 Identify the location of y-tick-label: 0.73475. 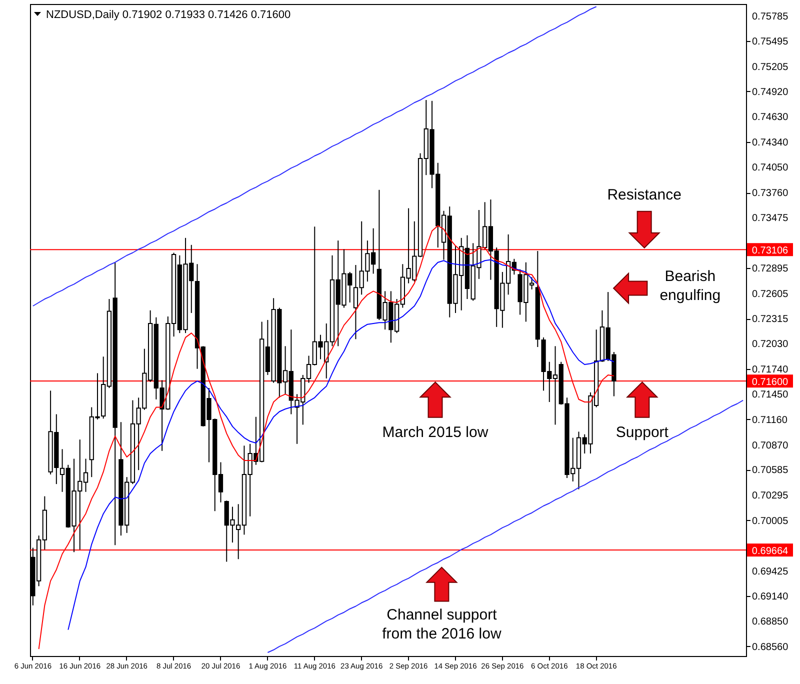
(770, 218).